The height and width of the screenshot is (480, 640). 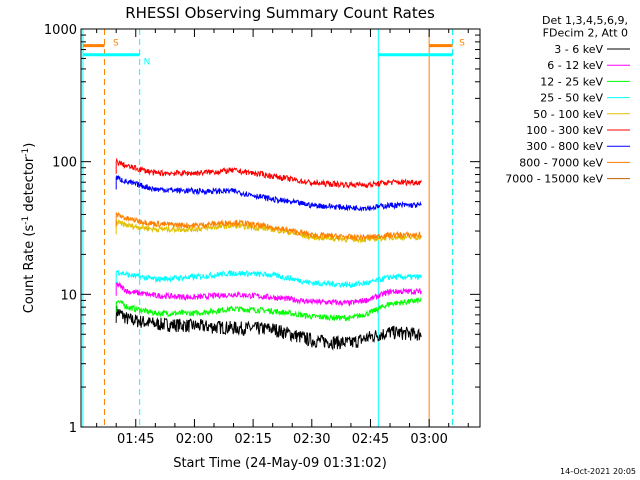 I want to click on x-tick-label-3: 02:30, so click(x=311, y=439).